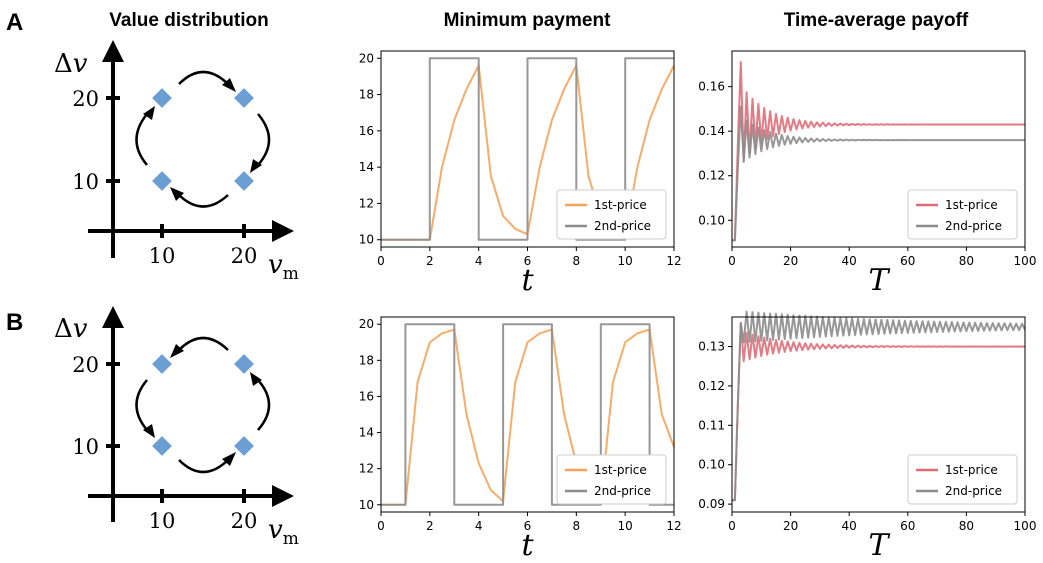 The image size is (1043, 563). I want to click on diagram-b-arrowhead-right, so click(256, 379).